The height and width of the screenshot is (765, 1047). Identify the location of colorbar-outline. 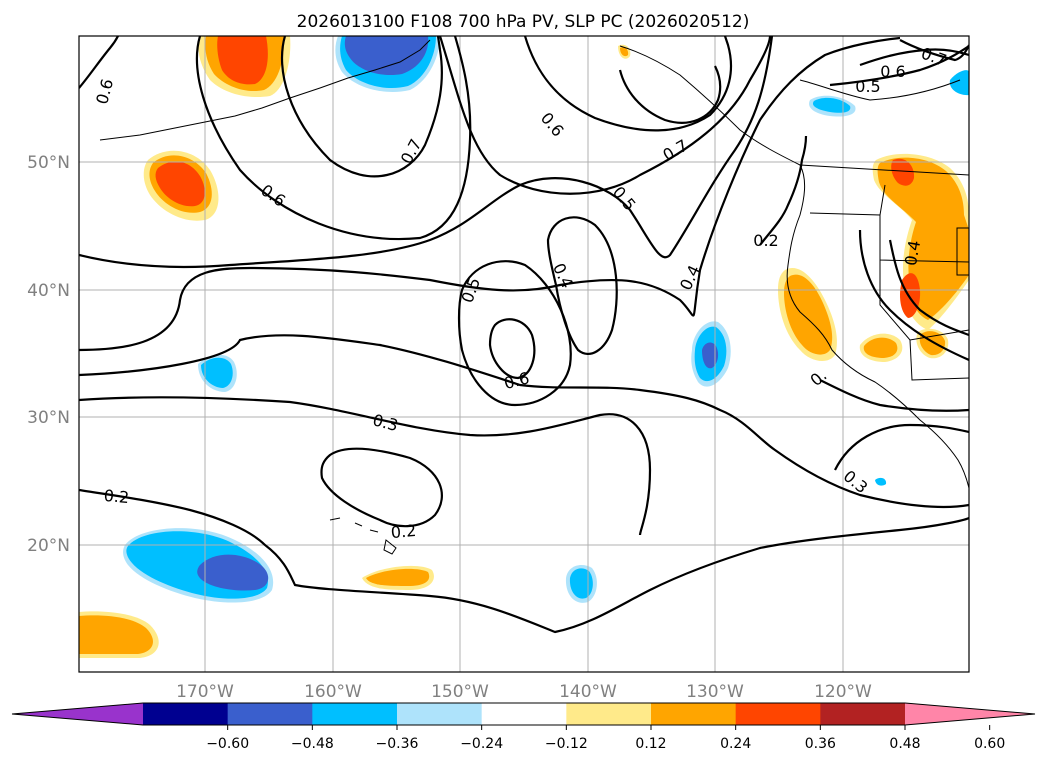
(523, 714).